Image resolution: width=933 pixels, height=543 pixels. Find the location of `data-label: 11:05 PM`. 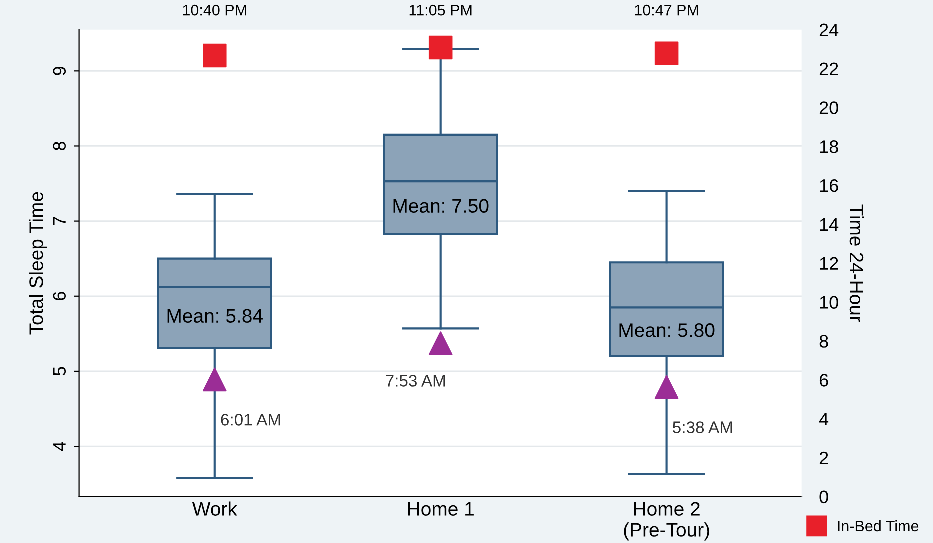

data-label: 11:05 PM is located at coordinates (441, 10).